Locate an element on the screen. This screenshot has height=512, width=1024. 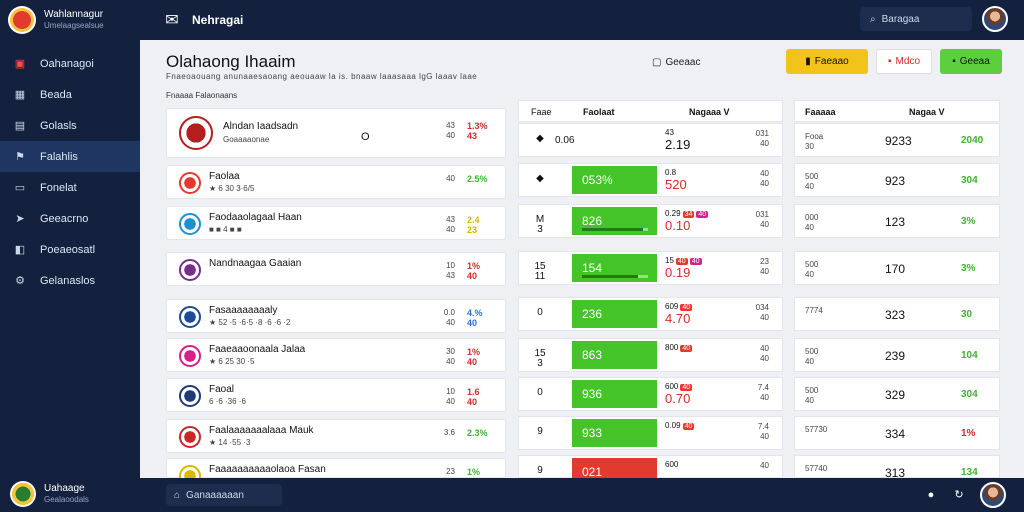
match-row: M 3 826 0.29 34 40 0.10 031 40 is located at coordinates (650, 221).